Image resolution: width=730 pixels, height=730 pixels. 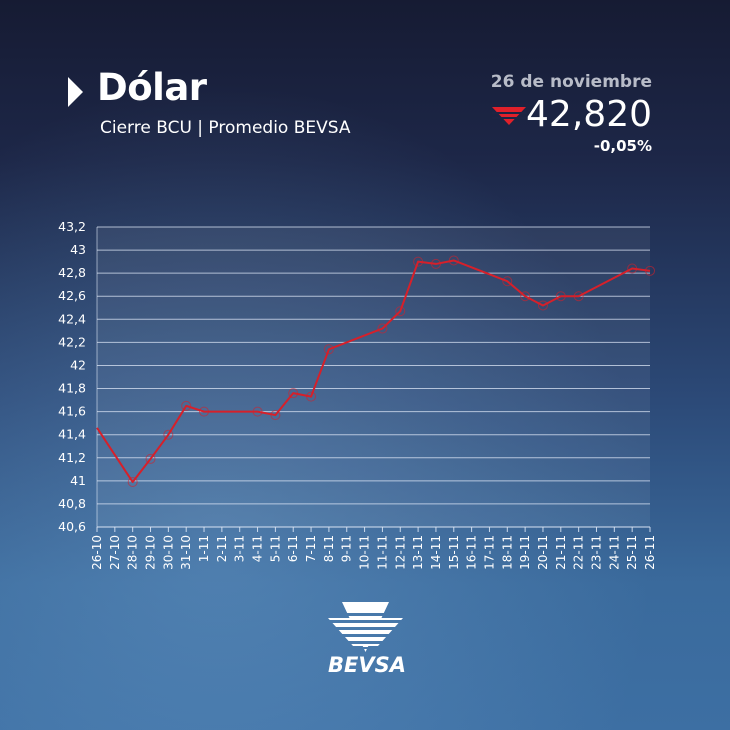 What do you see at coordinates (571, 82) in the screenshot?
I see `date-label: 26 de noviembre` at bounding box center [571, 82].